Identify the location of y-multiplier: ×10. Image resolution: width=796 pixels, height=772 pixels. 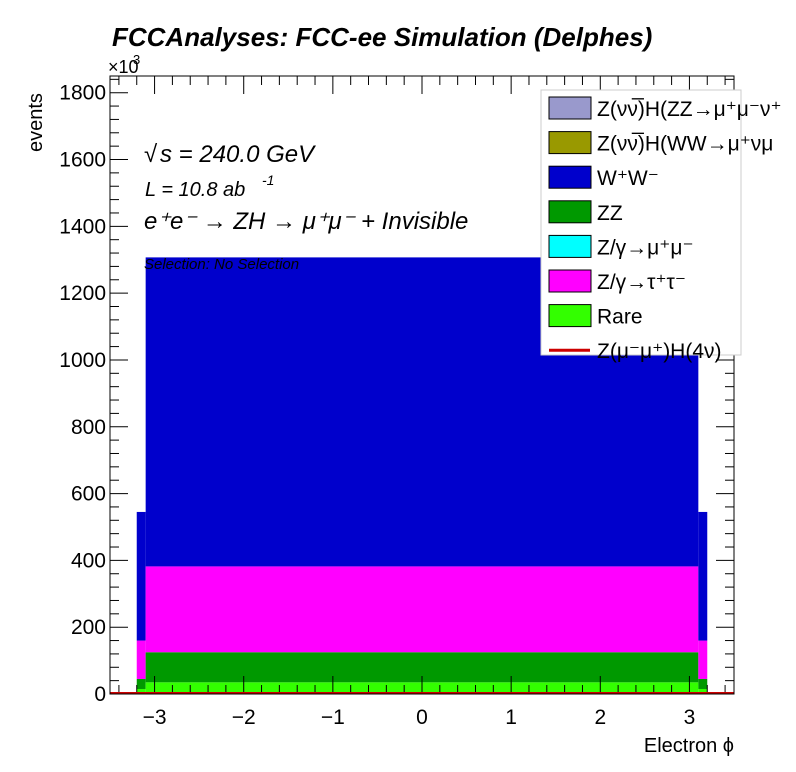
(123, 67).